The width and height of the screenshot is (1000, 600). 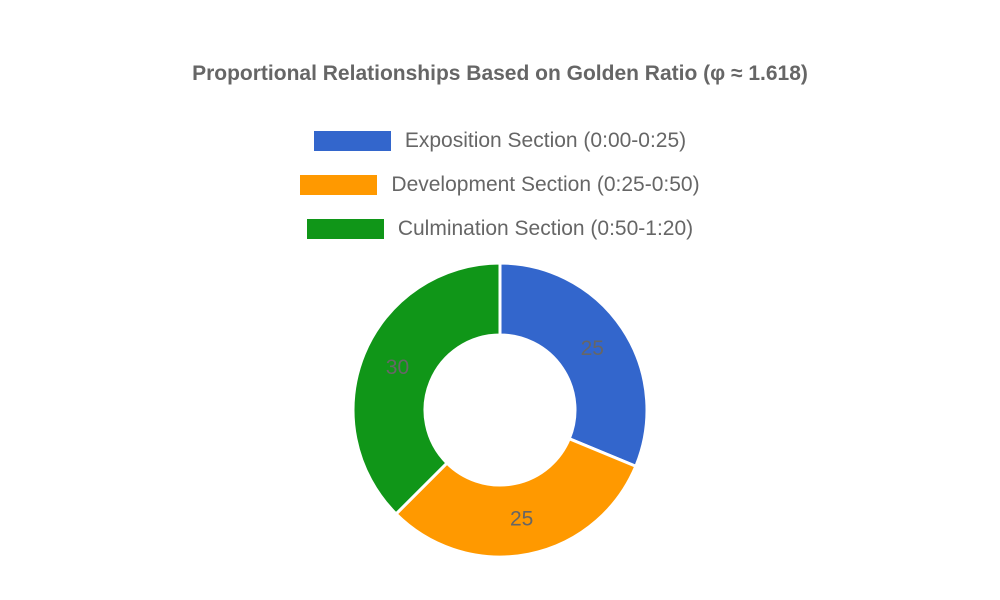 I want to click on data-label-exposition: 25, so click(x=592, y=348).